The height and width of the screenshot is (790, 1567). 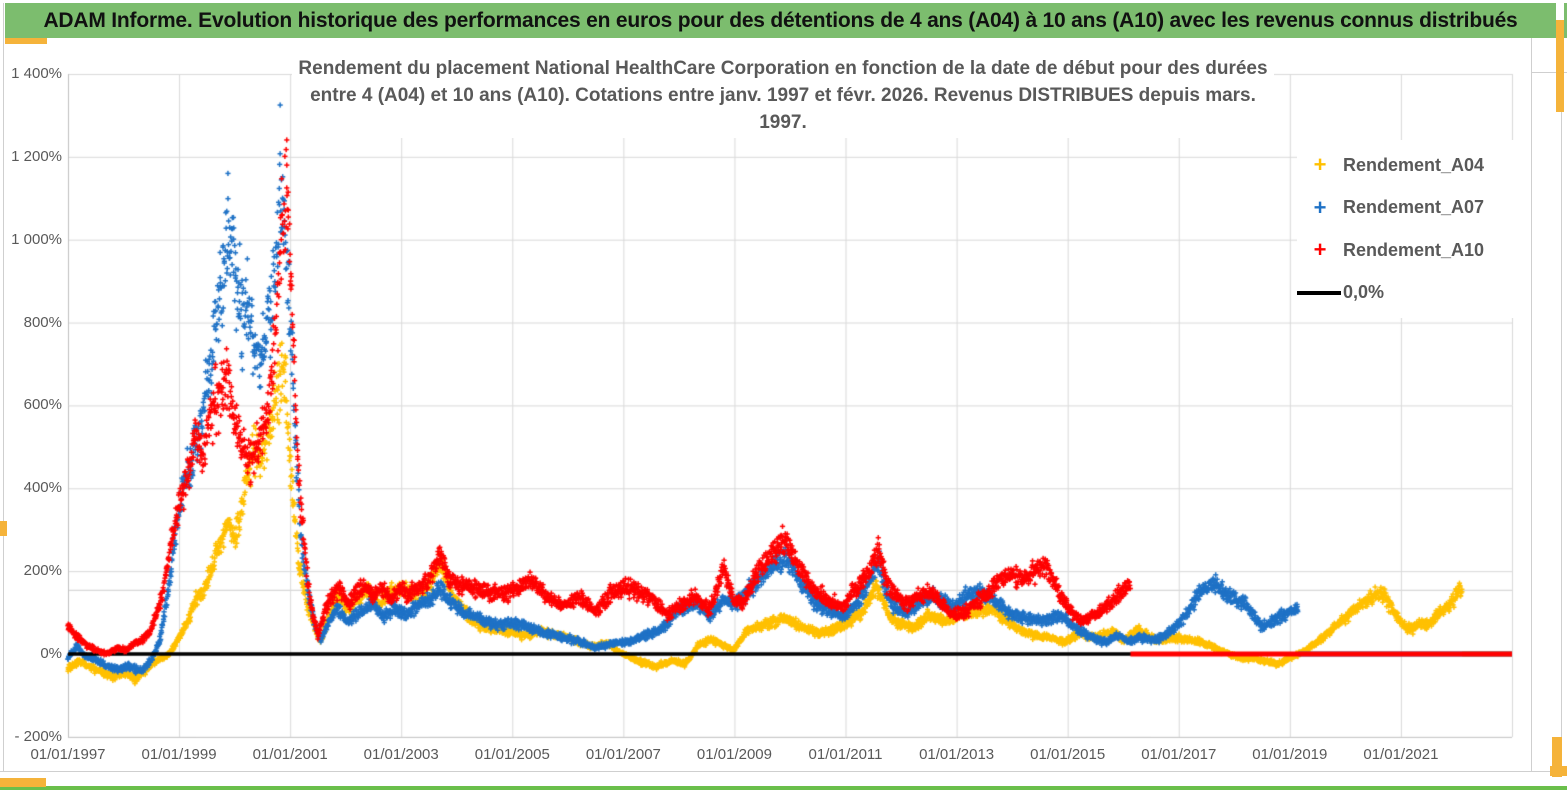 What do you see at coordinates (1401, 754) in the screenshot?
I see `x-axis-tick-label: 01/01/2021` at bounding box center [1401, 754].